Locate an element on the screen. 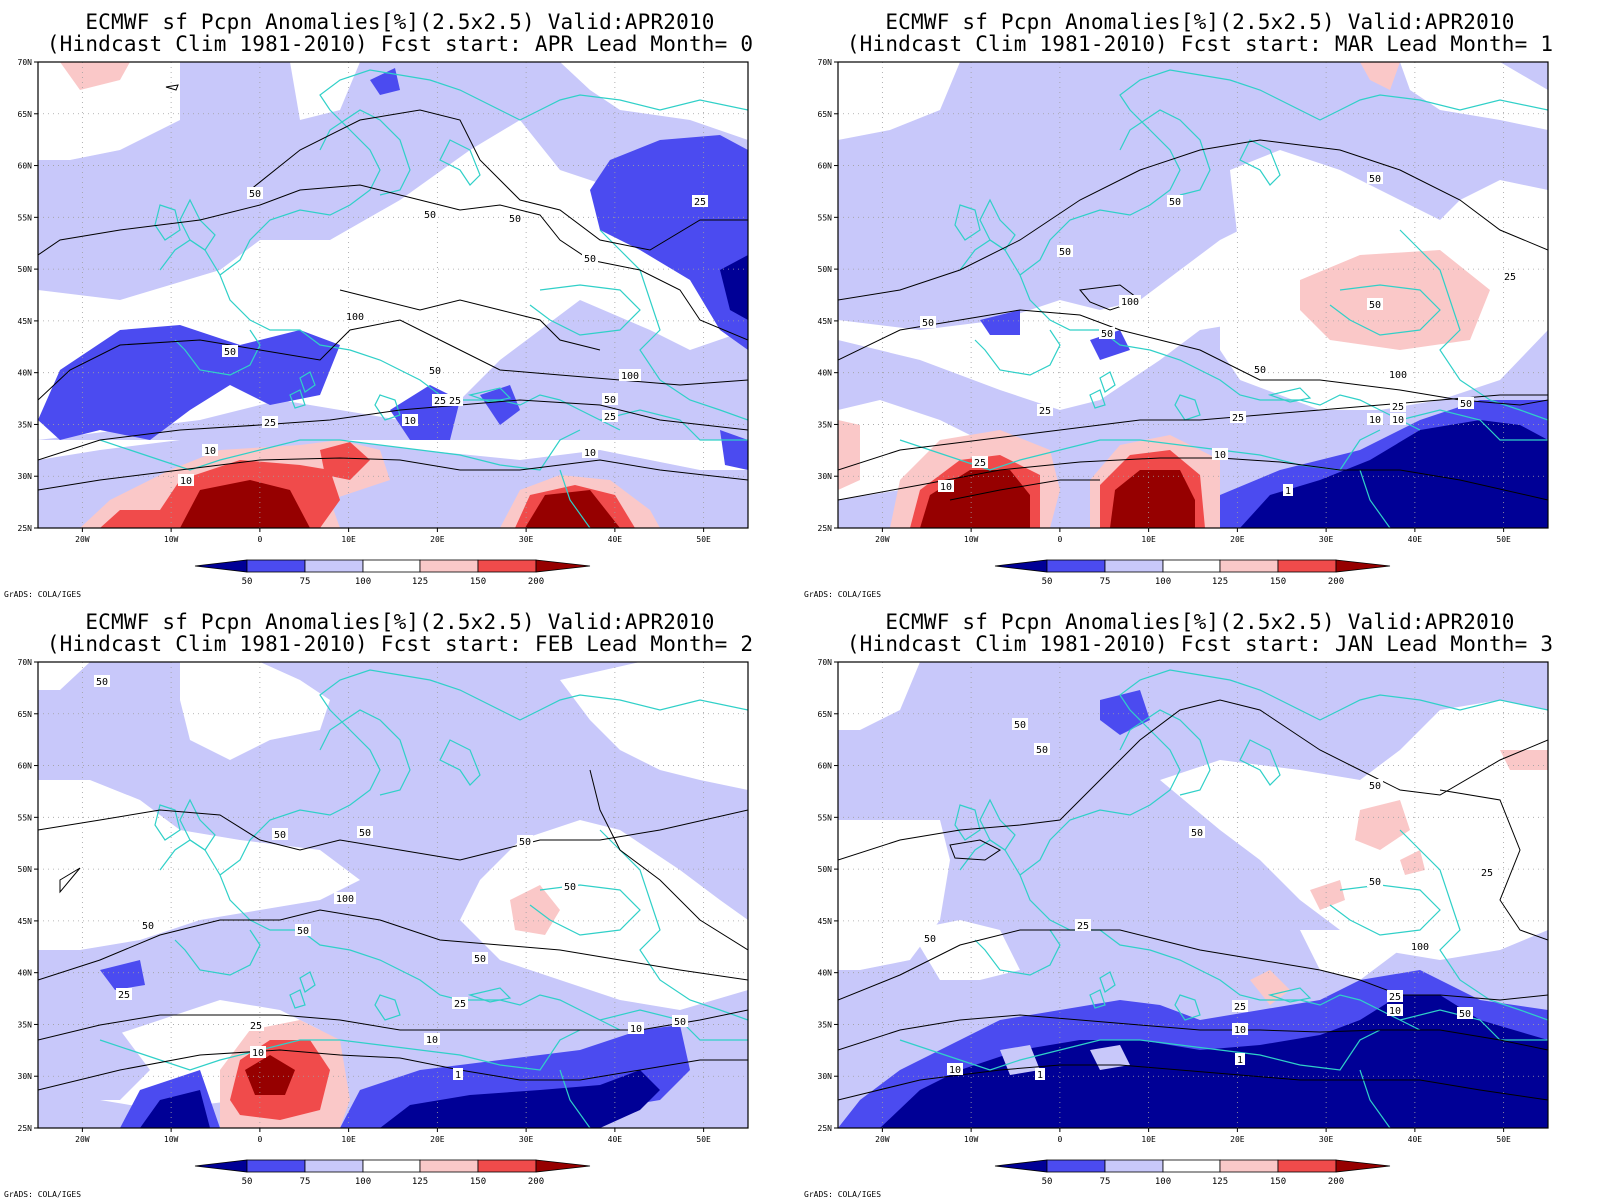  lon-tick-label: 10W is located at coordinates (971, 539).